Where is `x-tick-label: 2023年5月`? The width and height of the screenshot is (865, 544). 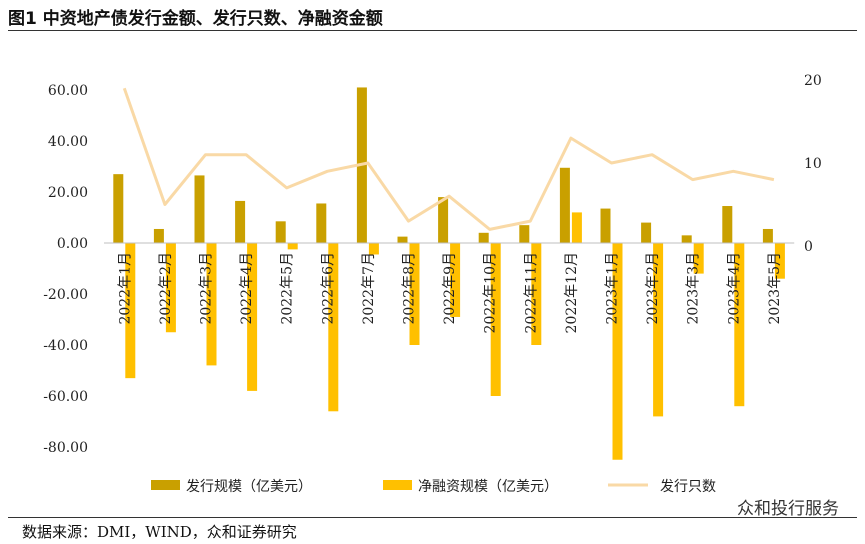 x-tick-label: 2023年5月 is located at coordinates (775, 288).